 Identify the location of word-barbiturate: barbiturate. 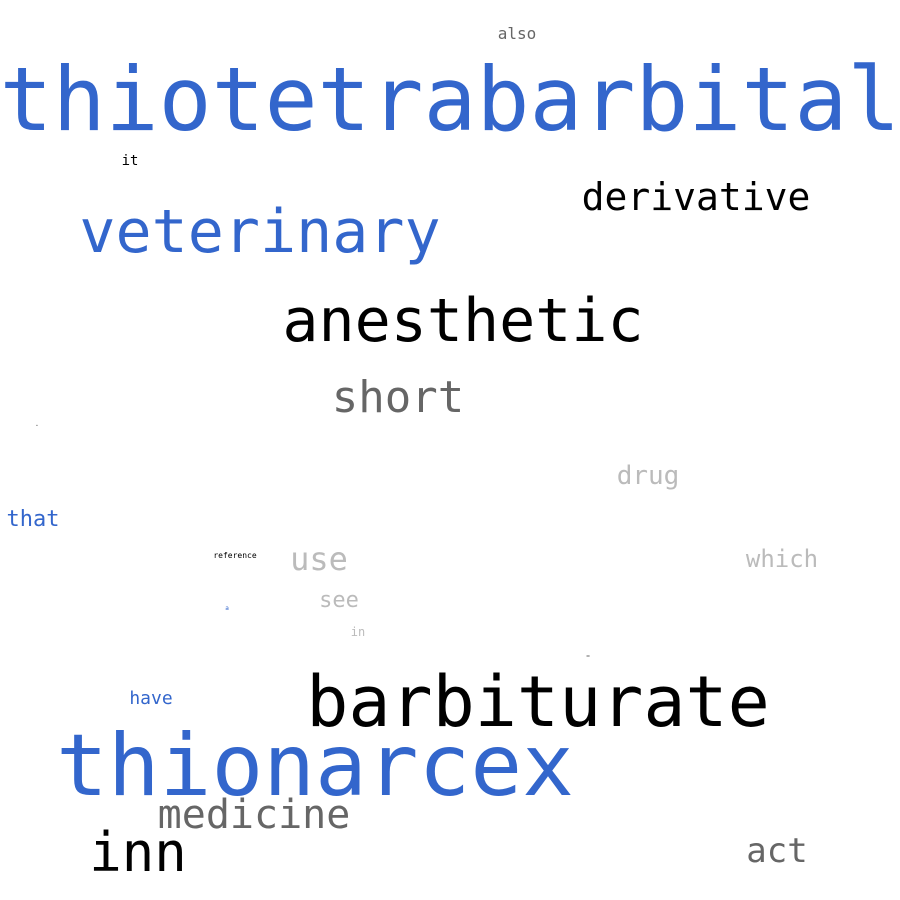
(538, 702).